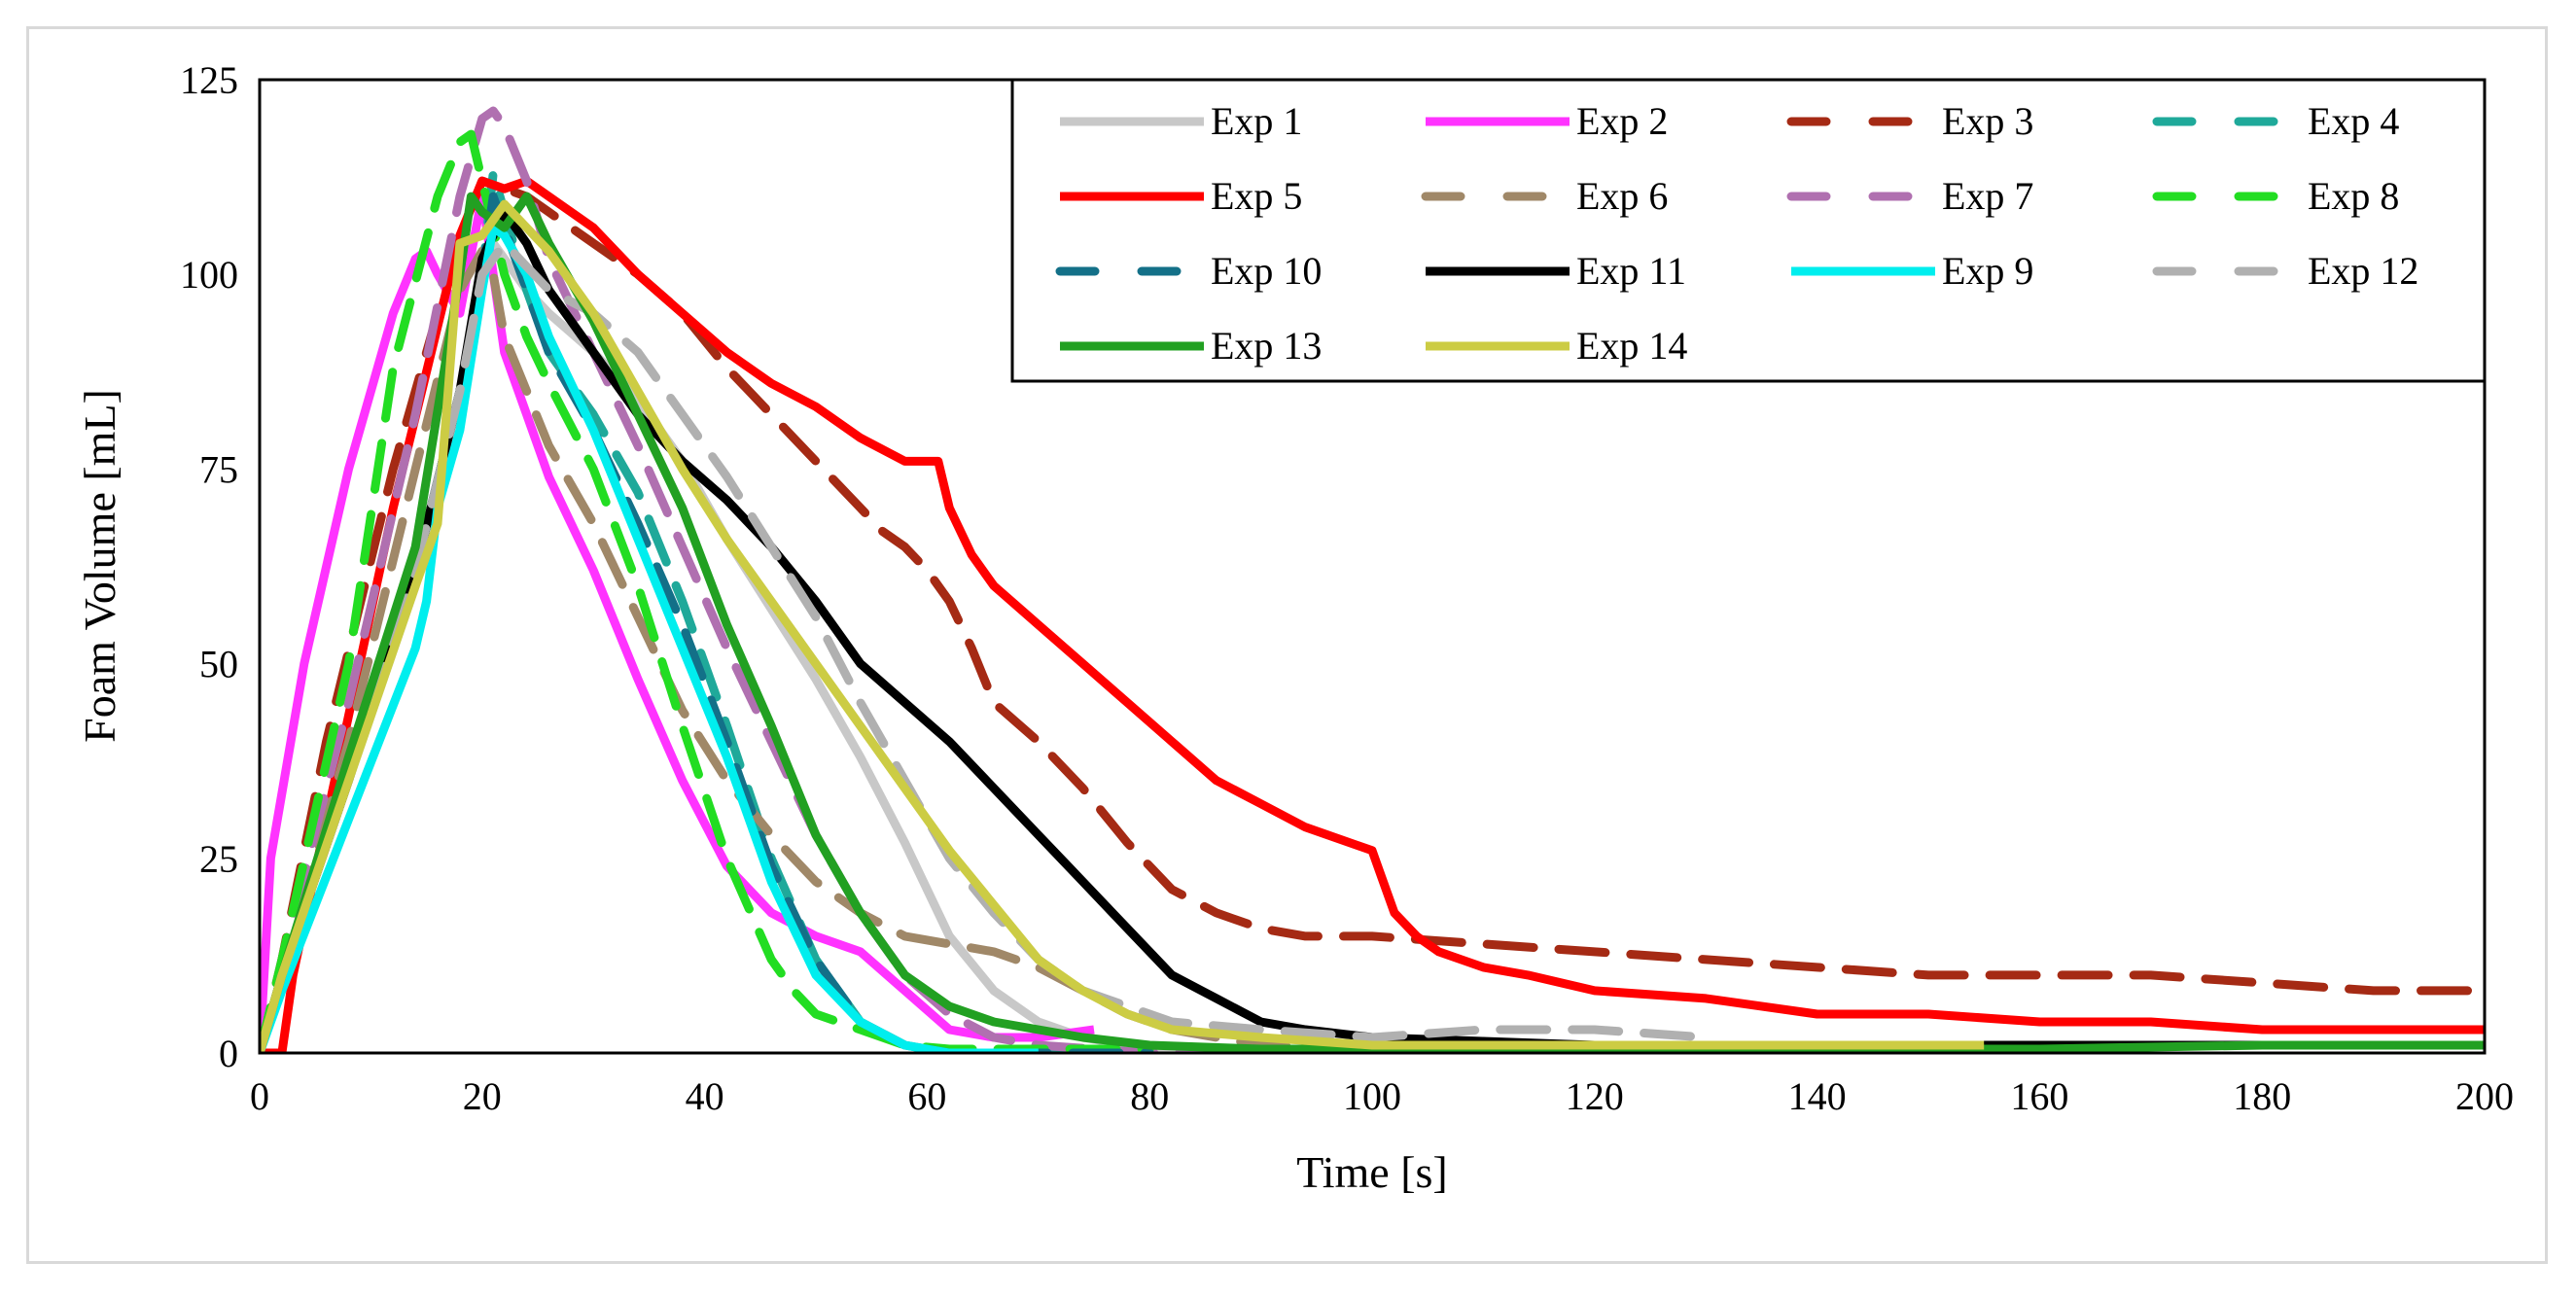  Describe the element at coordinates (1372, 1172) in the screenshot. I see `x-axis-title: Time [s]` at that location.